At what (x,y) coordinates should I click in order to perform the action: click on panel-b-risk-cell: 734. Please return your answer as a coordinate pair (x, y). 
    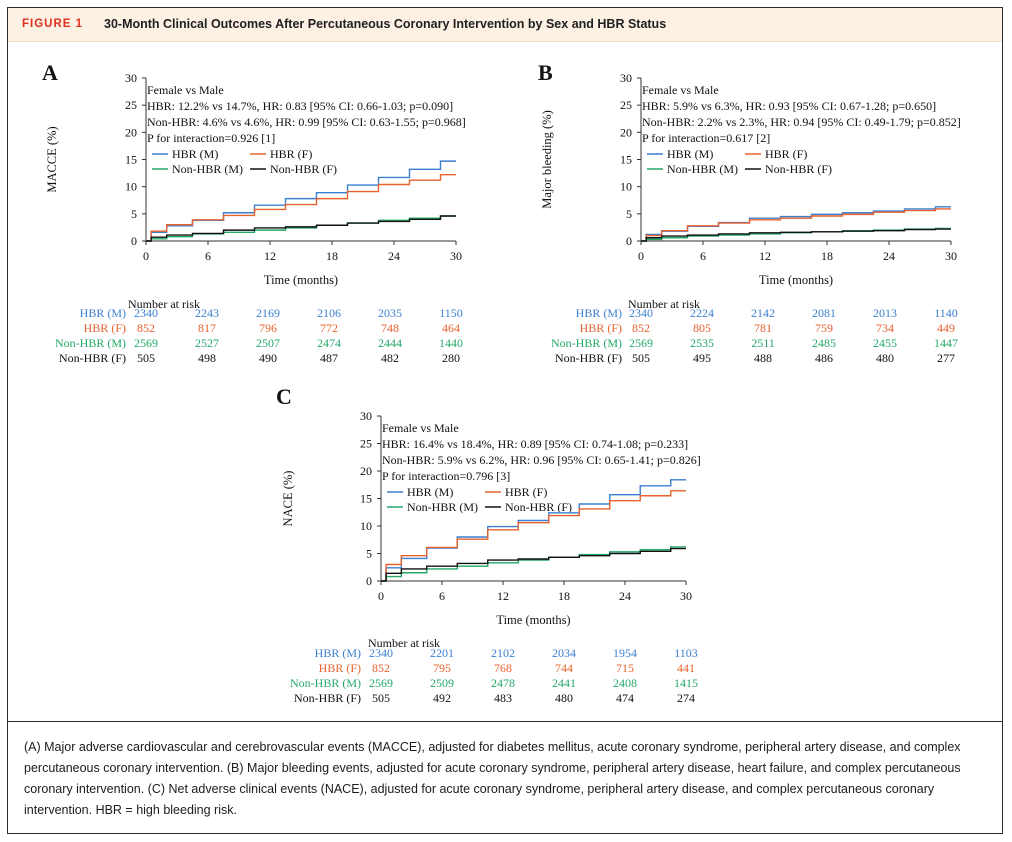
    Looking at the image, I should click on (885, 328).